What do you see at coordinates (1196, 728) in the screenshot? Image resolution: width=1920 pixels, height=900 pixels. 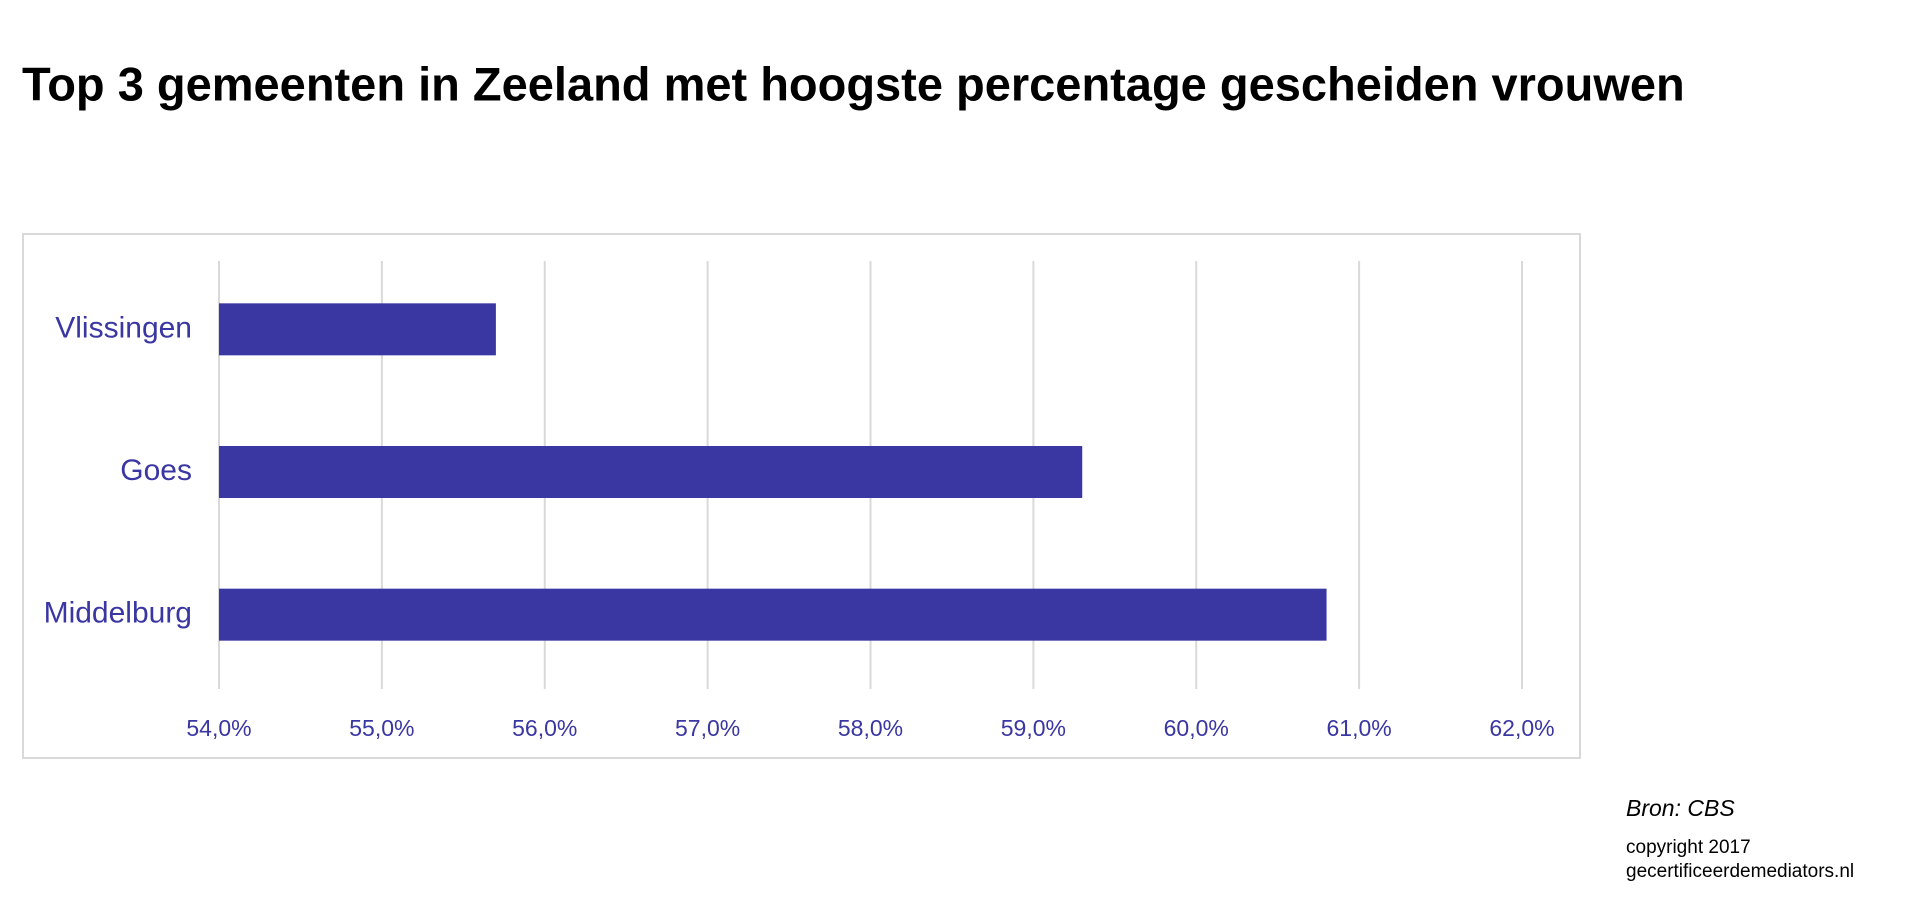 I see `x-tick-label: 60,0%` at bounding box center [1196, 728].